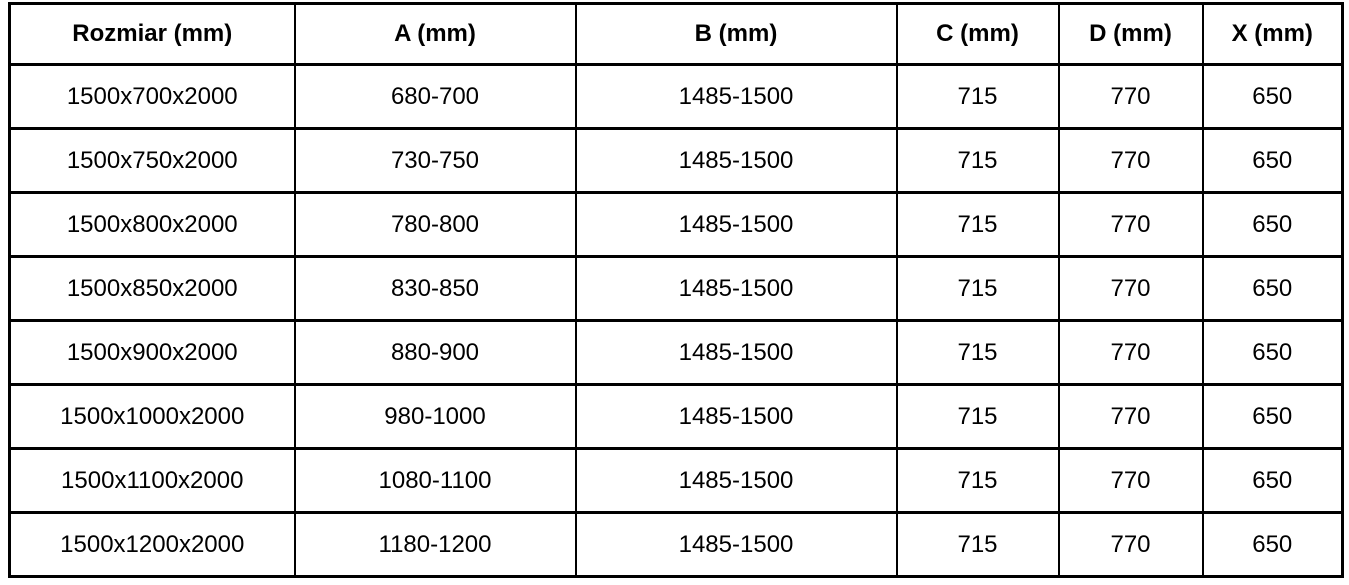 This screenshot has height=585, width=1349. What do you see at coordinates (435, 96) in the screenshot?
I see `cell-a: 680-700` at bounding box center [435, 96].